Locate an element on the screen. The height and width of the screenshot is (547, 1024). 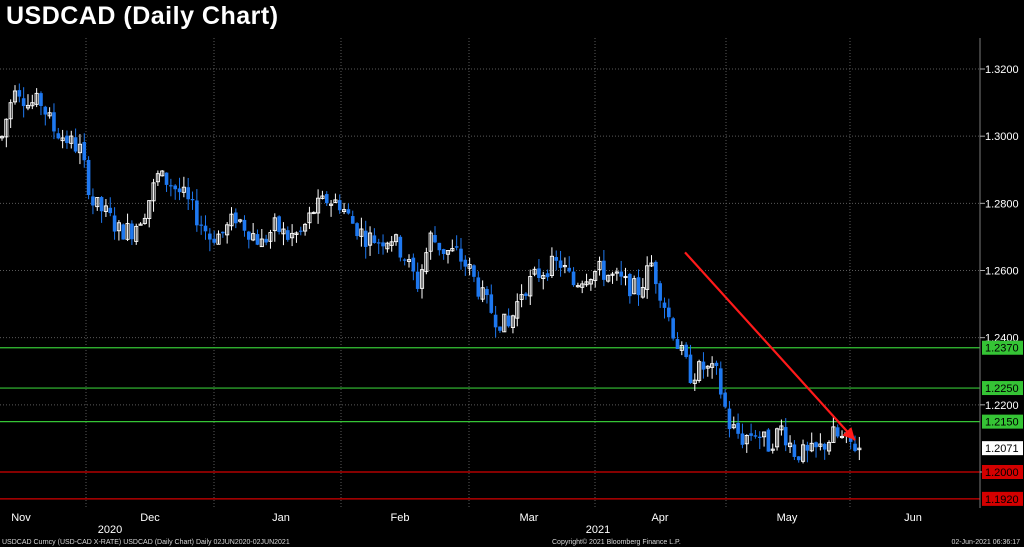
y-tick-label: 1.3000 is located at coordinates (1002, 137).